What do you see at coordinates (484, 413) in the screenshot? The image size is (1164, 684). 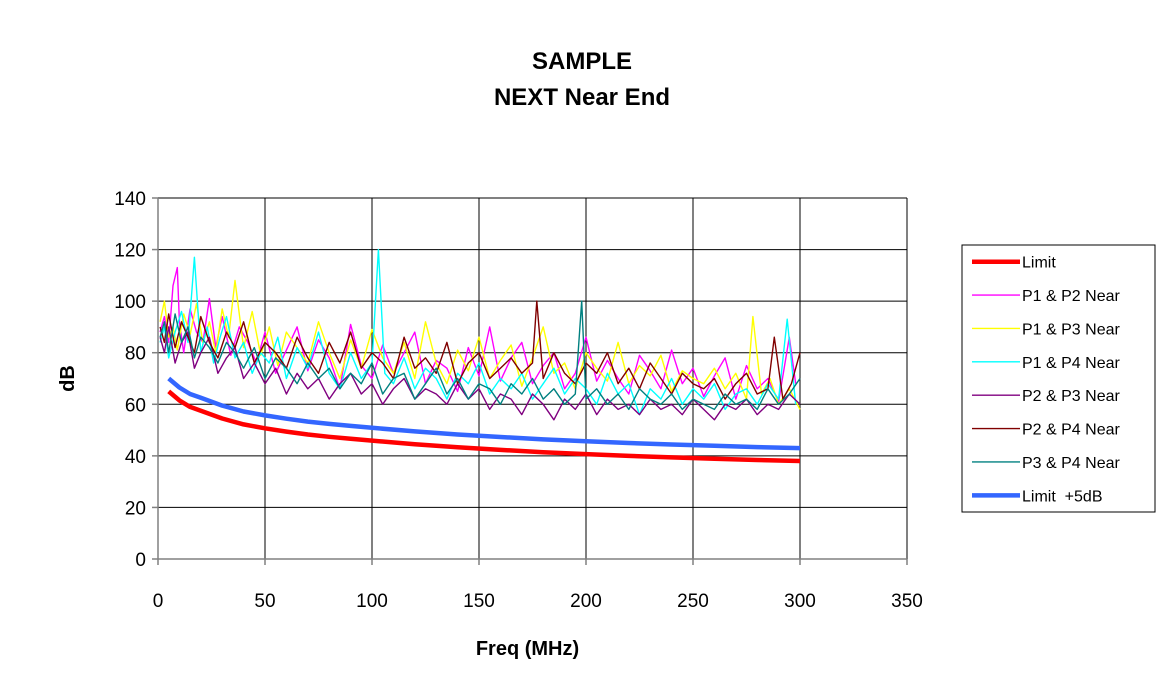 I see `series-line-limit-5db` at bounding box center [484, 413].